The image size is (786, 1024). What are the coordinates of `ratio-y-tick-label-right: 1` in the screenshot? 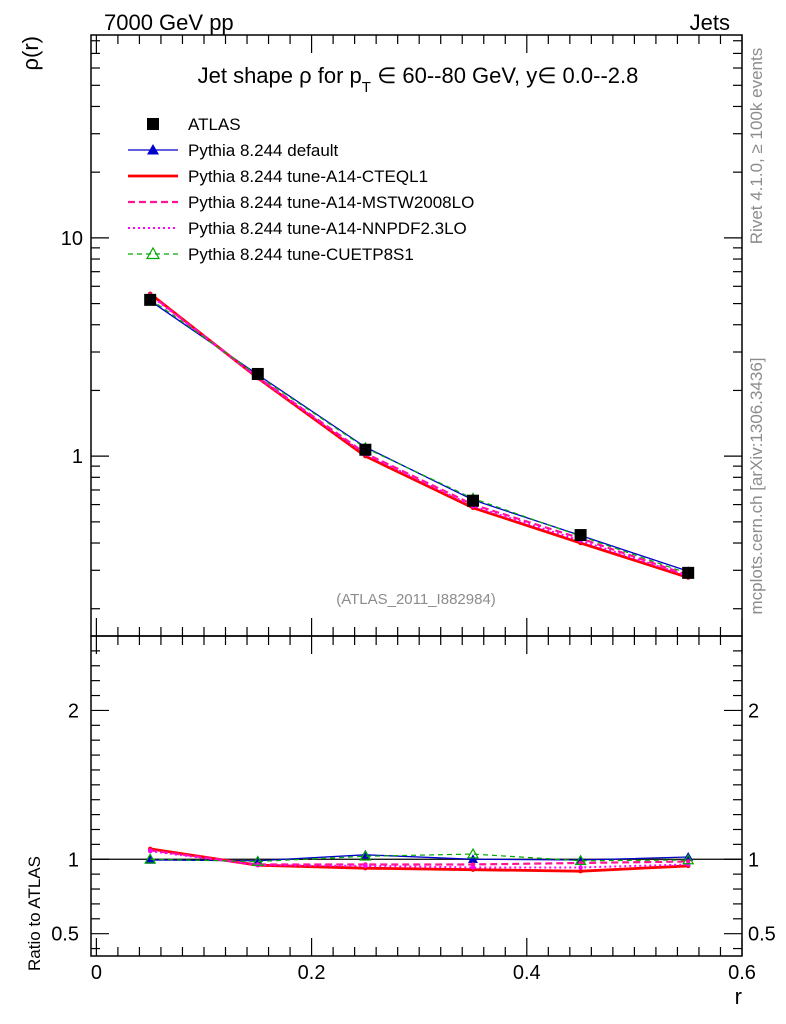 It's located at (753, 860).